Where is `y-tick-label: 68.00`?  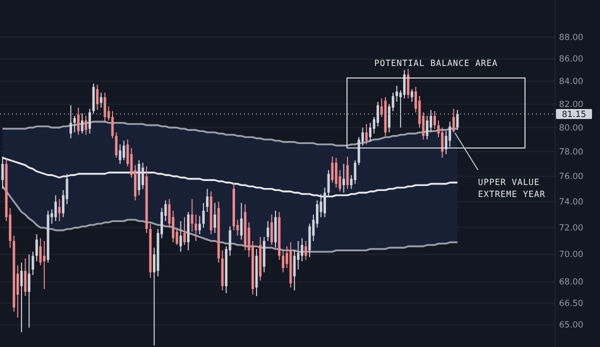
y-tick-label: 68.00 is located at coordinates (571, 283).